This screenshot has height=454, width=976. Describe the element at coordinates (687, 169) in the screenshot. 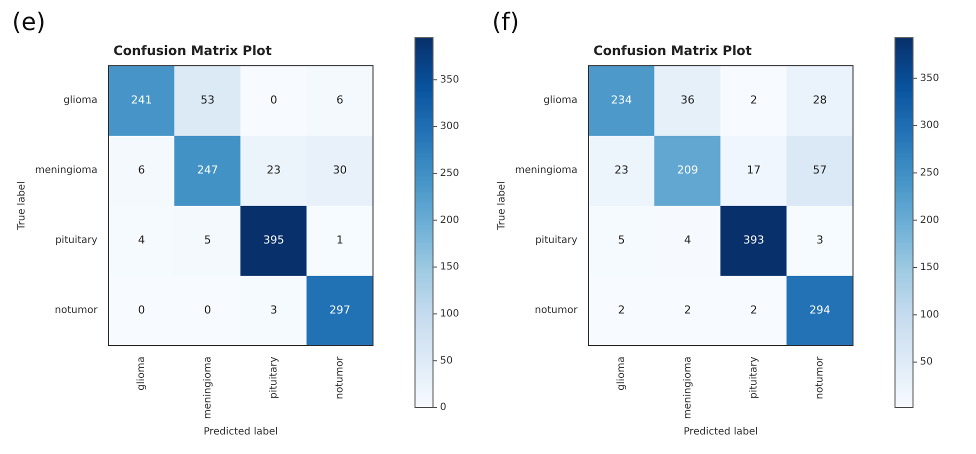

I see `data-label: 209` at that location.